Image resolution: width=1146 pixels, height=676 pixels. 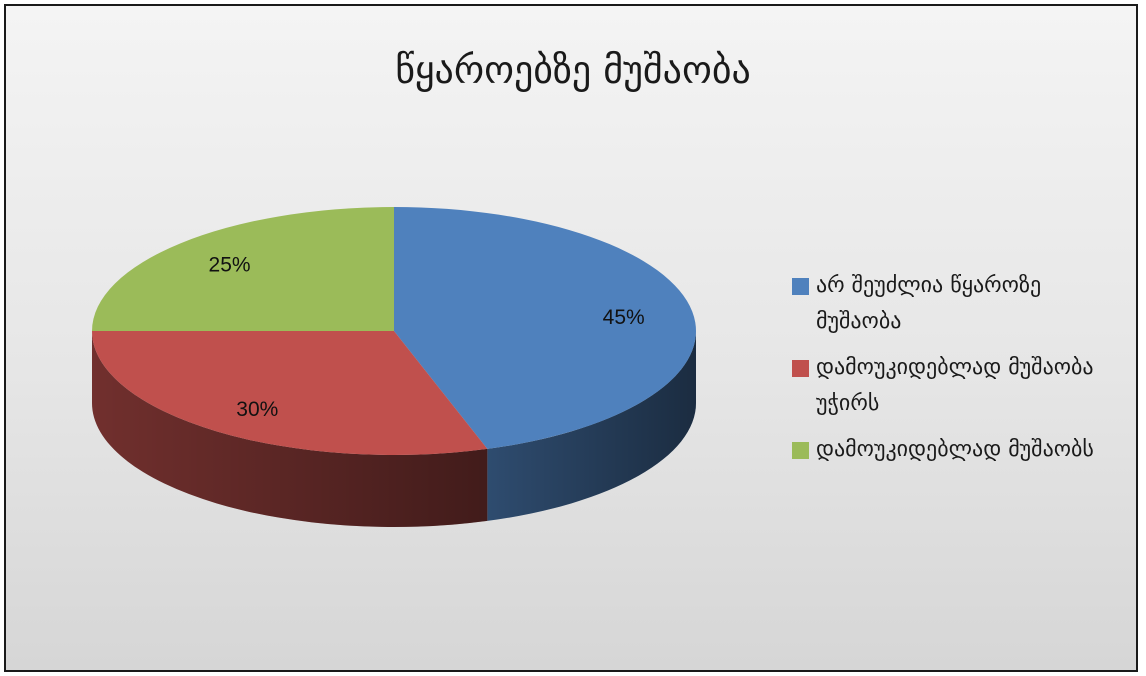 What do you see at coordinates (929, 303) in the screenshot?
I see `legend-label: არ შეუძლია წყაროზე მუშაობა` at bounding box center [929, 303].